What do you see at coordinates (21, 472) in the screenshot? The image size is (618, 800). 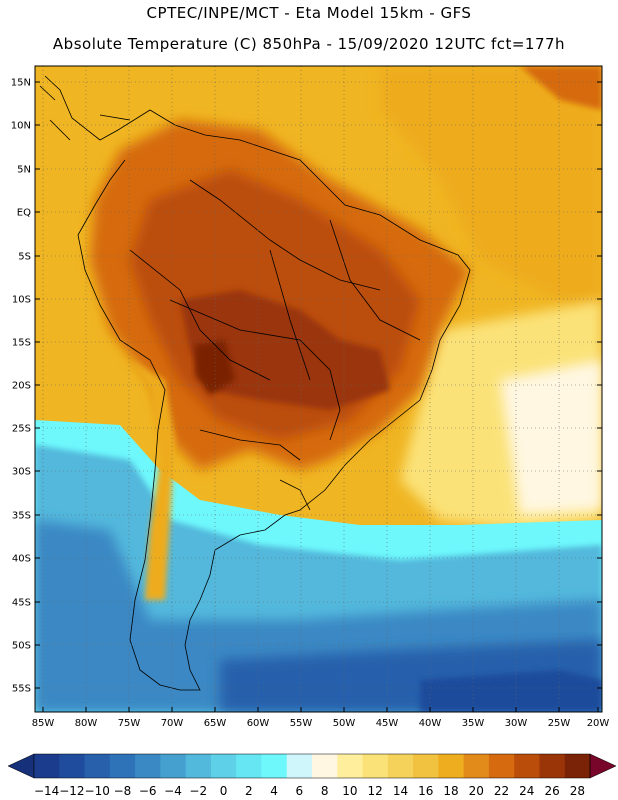 I see `lat-label: 30S` at bounding box center [21, 472].